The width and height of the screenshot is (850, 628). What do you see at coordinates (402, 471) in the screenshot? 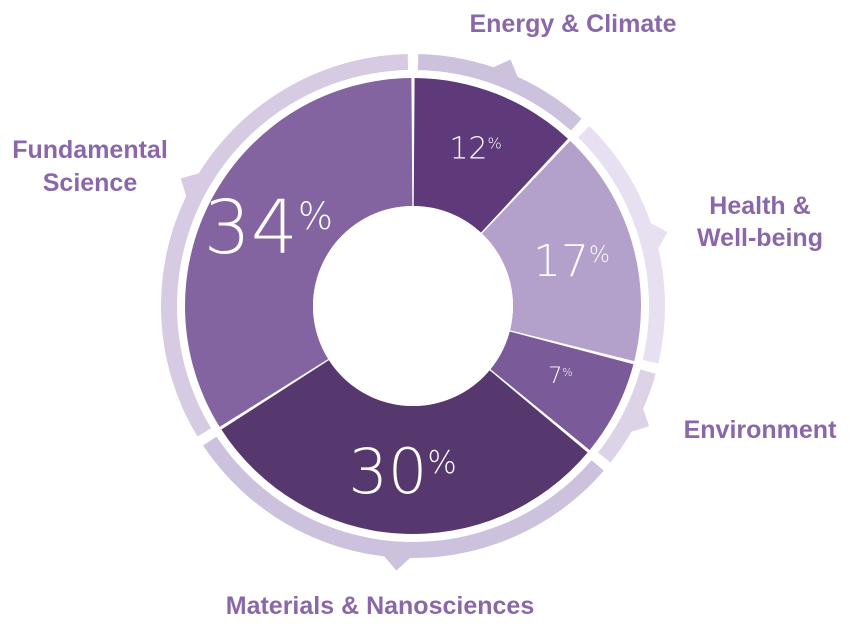
I see `percent-label-materials-nanosciences: 30%` at bounding box center [402, 471].